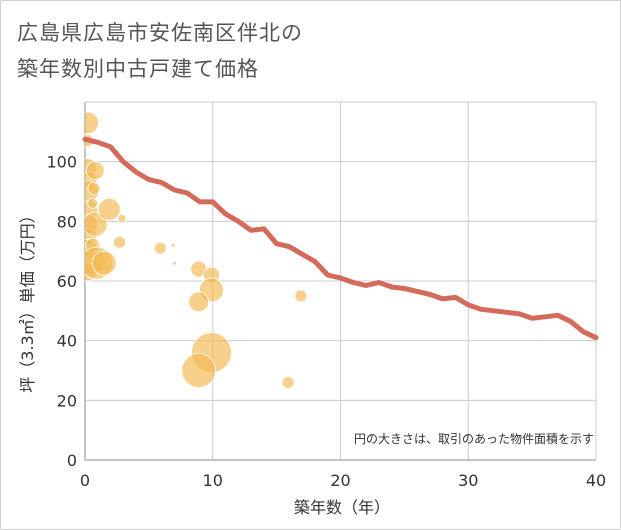 The height and width of the screenshot is (530, 621). I want to click on y-tick-label: 0, so click(72, 460).